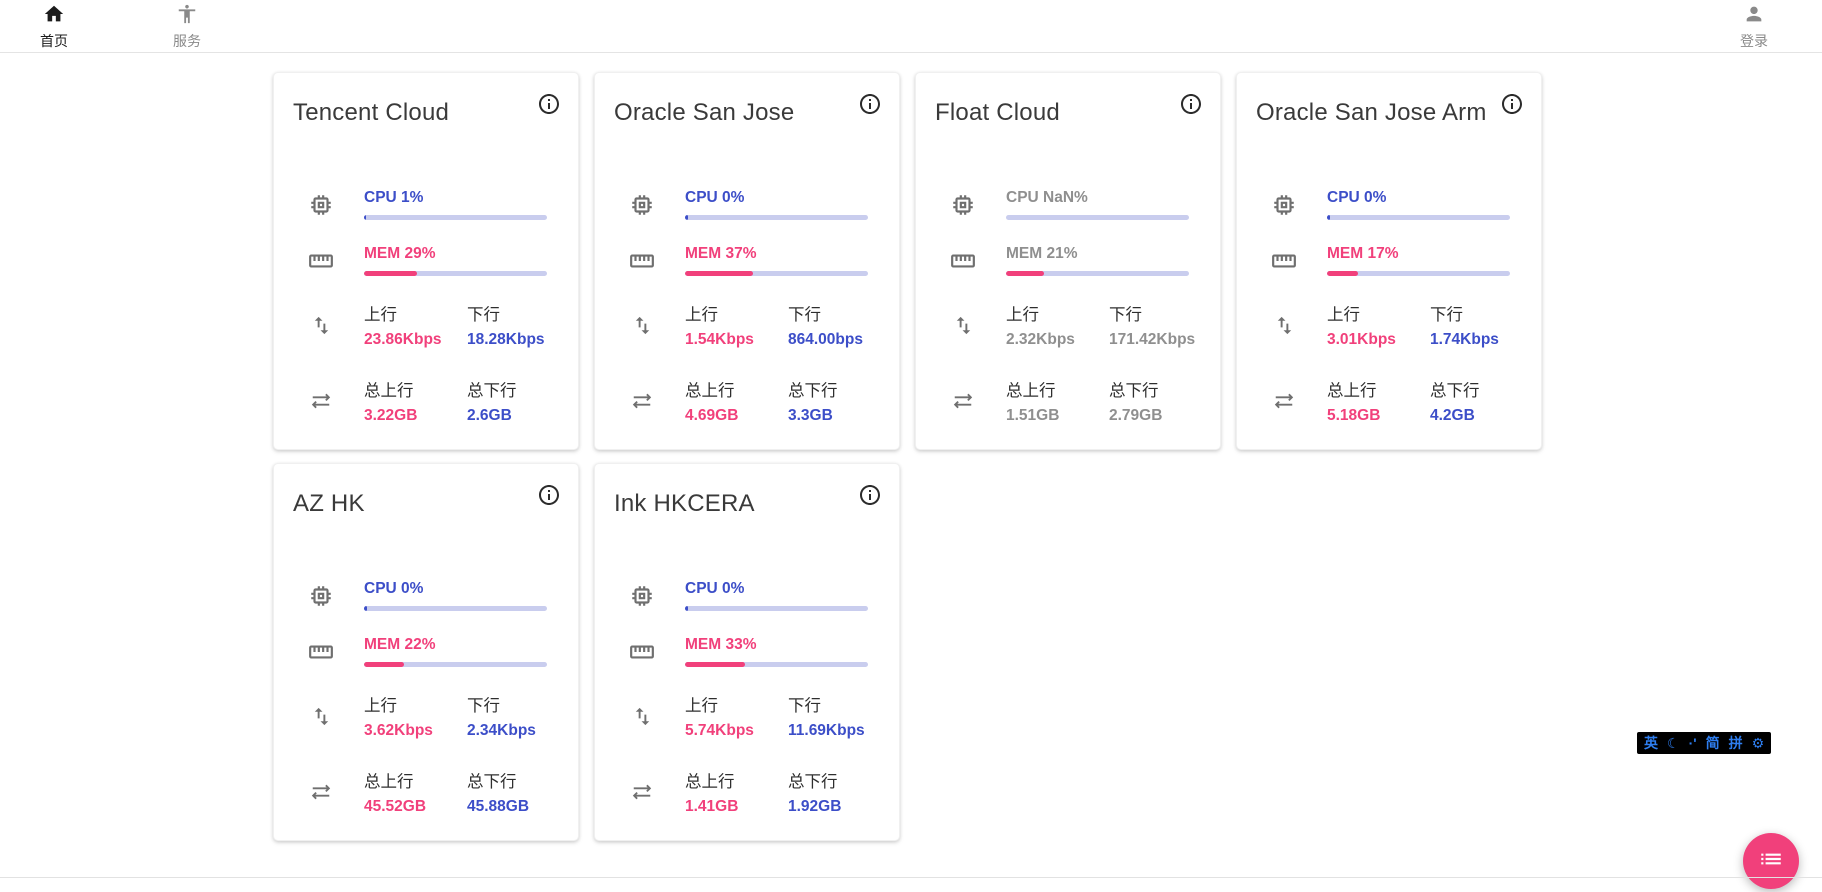 The height and width of the screenshot is (892, 1822). I want to click on card-header: Oracle San Jose, so click(747, 100).